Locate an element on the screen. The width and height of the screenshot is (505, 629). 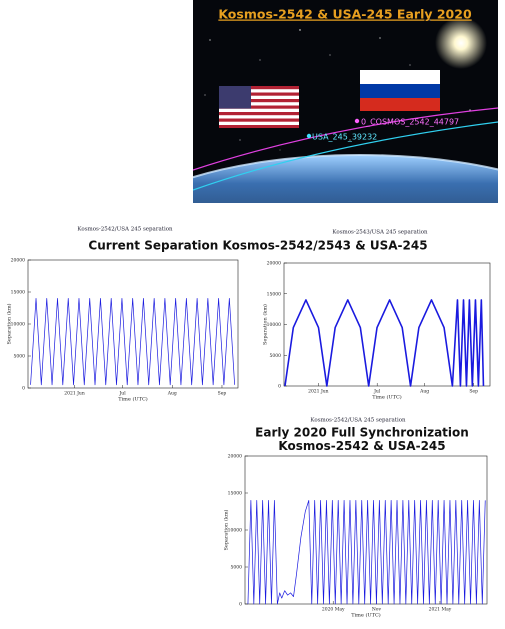
chart-heading: Kosmos-2542 & USA-245 is located at coordinates (361, 446).